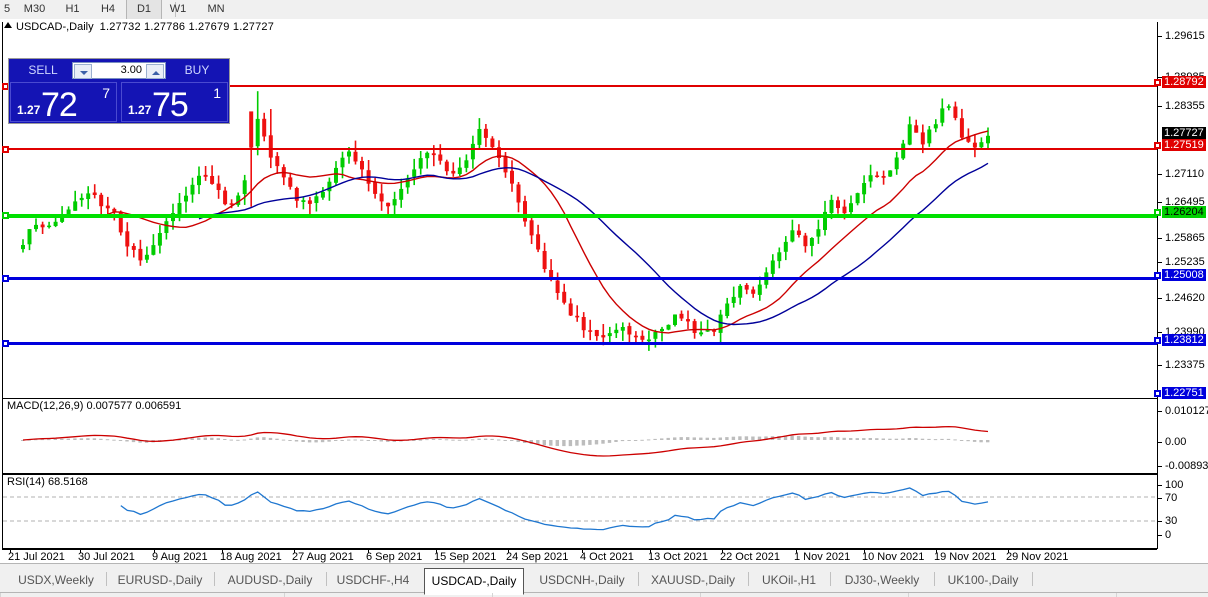  I want to click on price-tag: 1.23812, so click(1184, 340).